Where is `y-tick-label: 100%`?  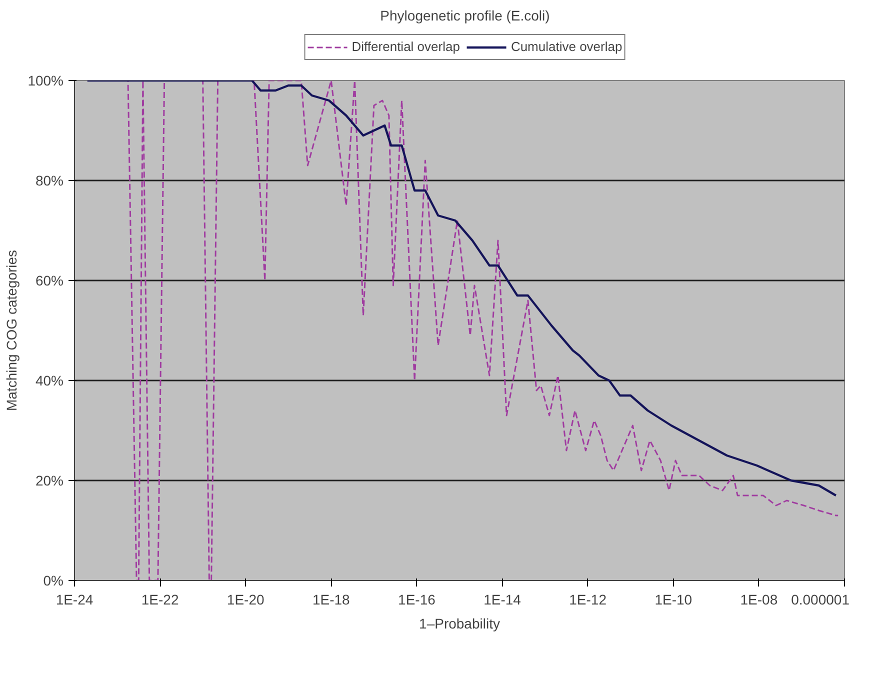
y-tick-label: 100% is located at coordinates (46, 80).